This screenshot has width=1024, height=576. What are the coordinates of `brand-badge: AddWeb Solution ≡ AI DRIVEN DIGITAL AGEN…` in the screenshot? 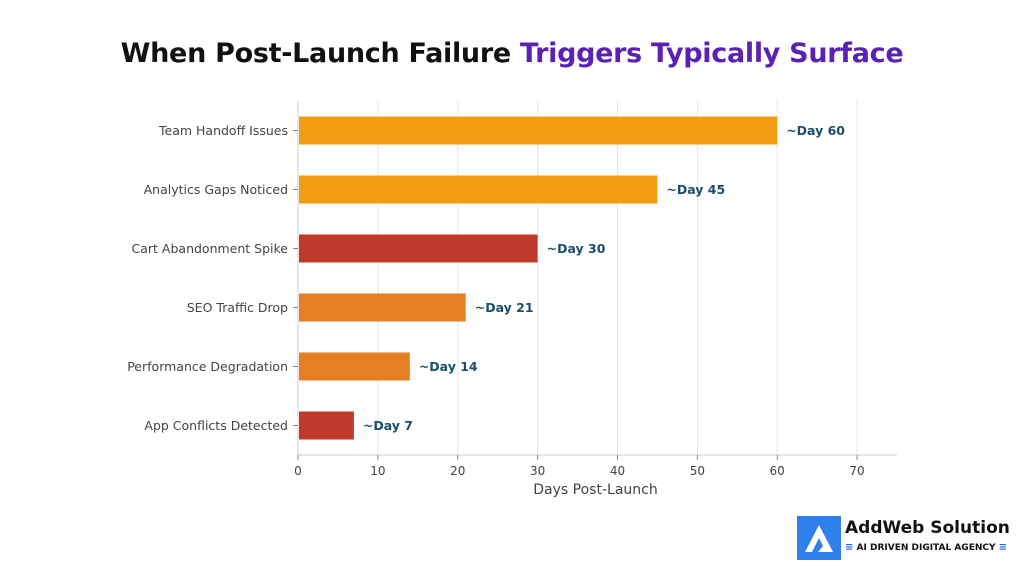 It's located at (904, 538).